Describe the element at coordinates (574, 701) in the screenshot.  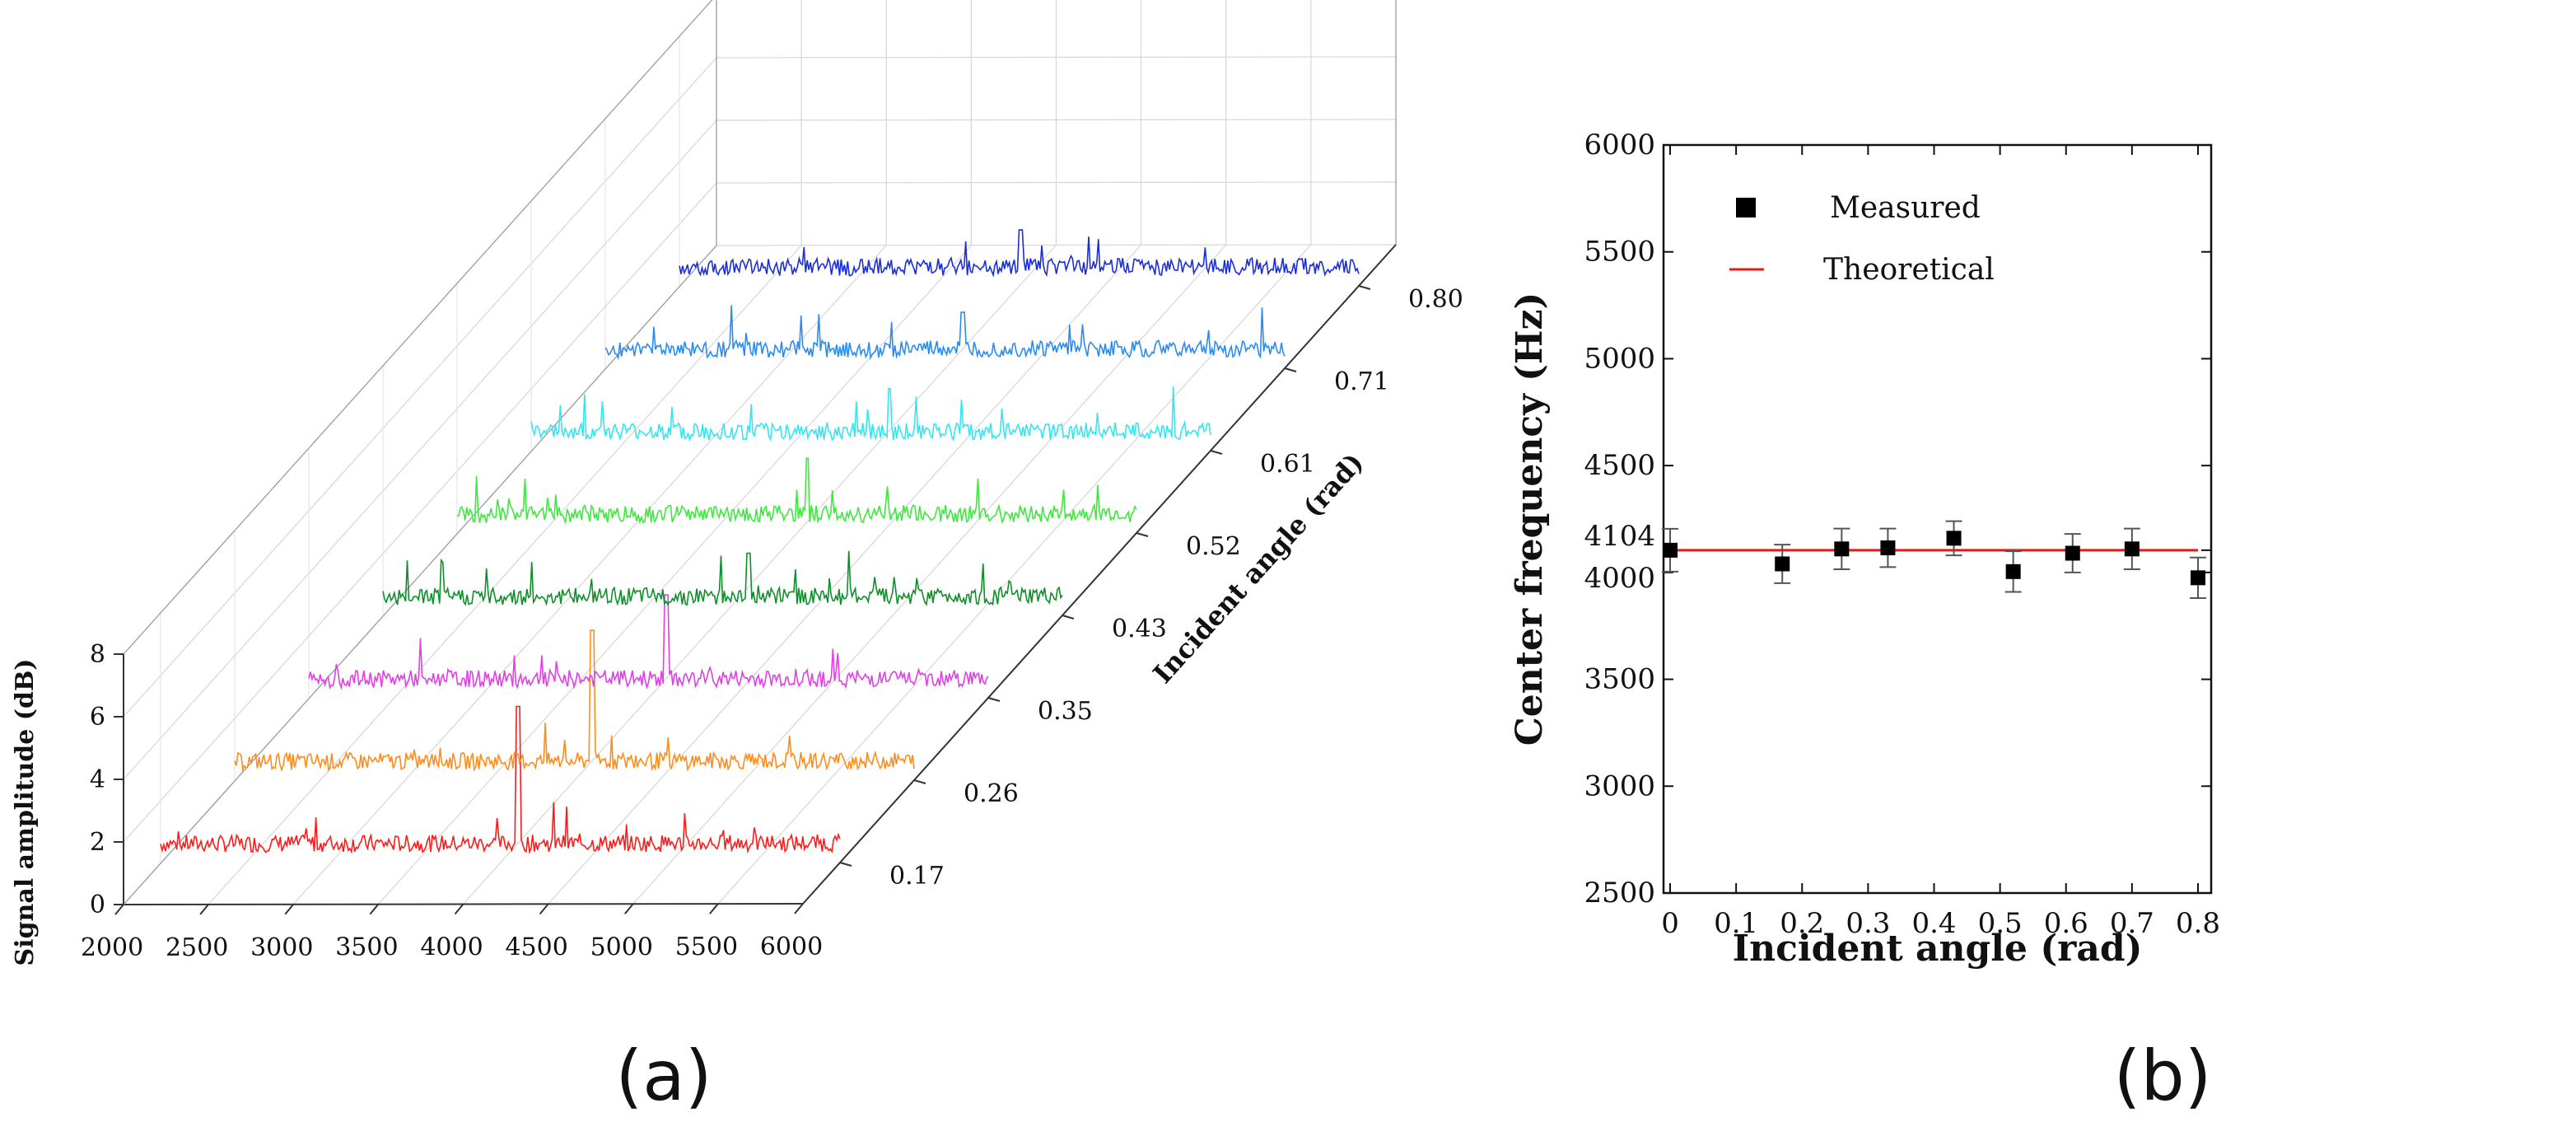
I see `series-line-0.26` at that location.